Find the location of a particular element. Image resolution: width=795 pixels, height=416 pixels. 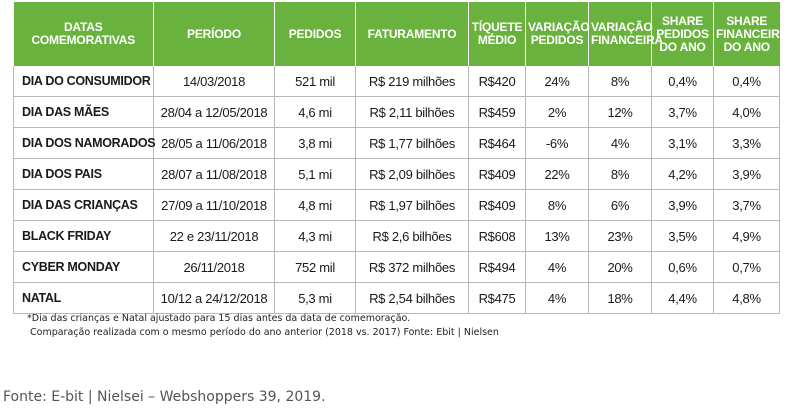

column-header: DATAS COMEMORATIVAS is located at coordinates (83, 34).